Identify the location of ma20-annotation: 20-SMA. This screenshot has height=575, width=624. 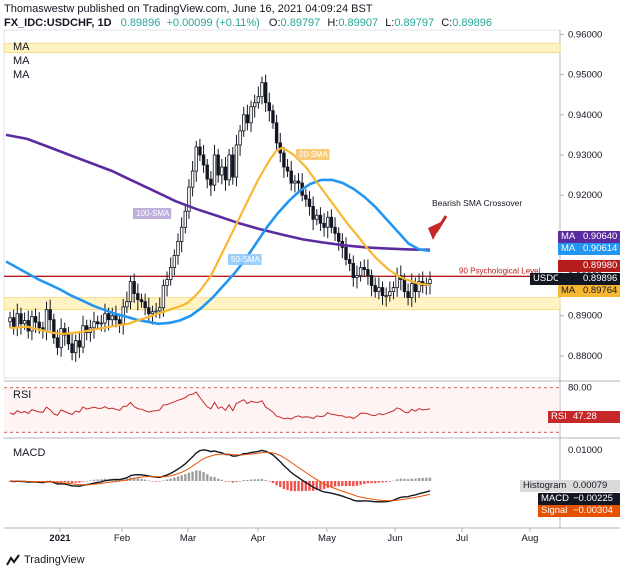
(314, 154).